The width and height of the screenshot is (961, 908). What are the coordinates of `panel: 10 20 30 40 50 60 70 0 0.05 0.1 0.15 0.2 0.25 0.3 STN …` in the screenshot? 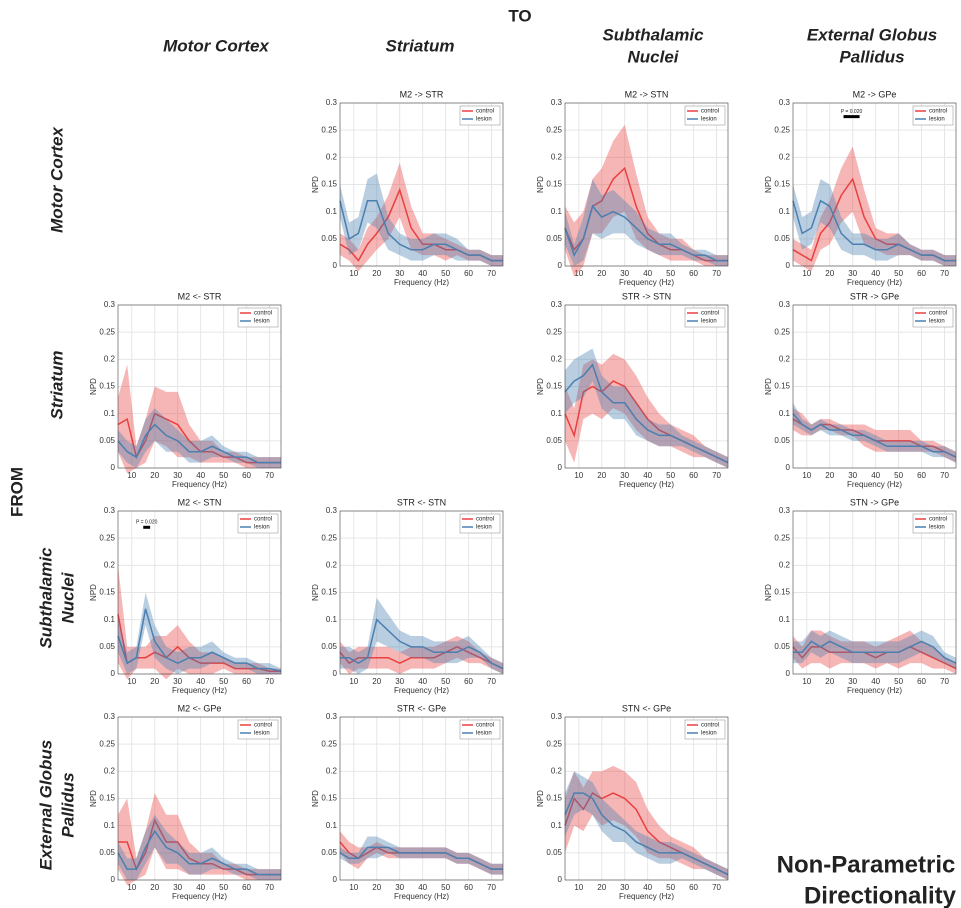 It's located at (632, 802).